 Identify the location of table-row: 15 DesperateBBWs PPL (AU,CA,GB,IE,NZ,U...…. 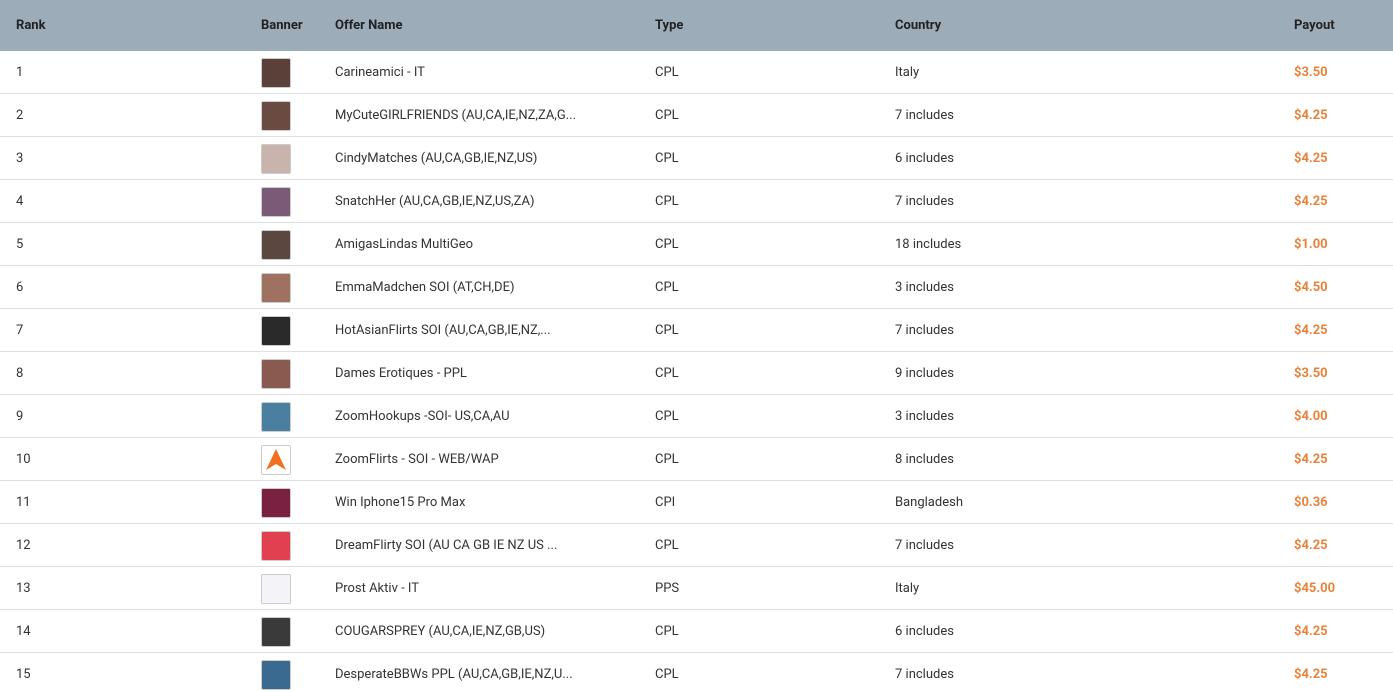
(696, 672).